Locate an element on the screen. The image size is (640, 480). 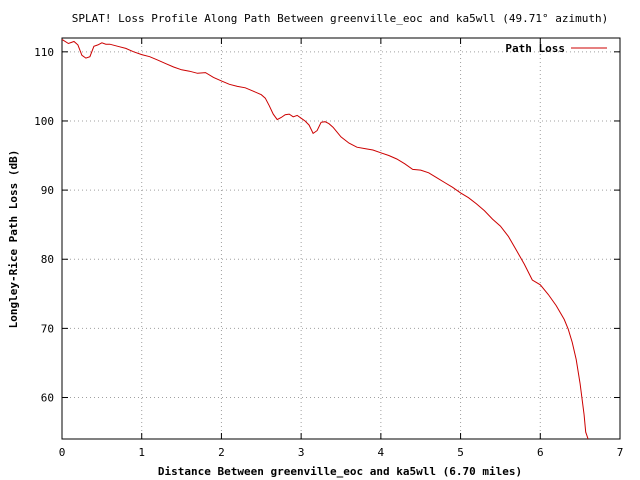
x-tick-label: 4 is located at coordinates (381, 452).